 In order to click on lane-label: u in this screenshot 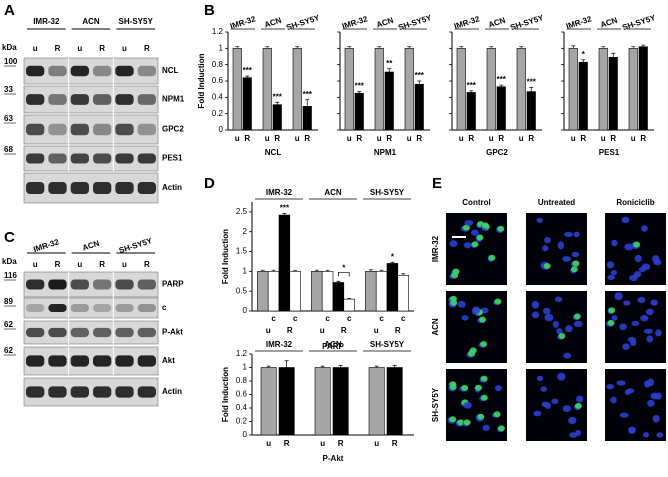, I will do `click(79, 48)`.